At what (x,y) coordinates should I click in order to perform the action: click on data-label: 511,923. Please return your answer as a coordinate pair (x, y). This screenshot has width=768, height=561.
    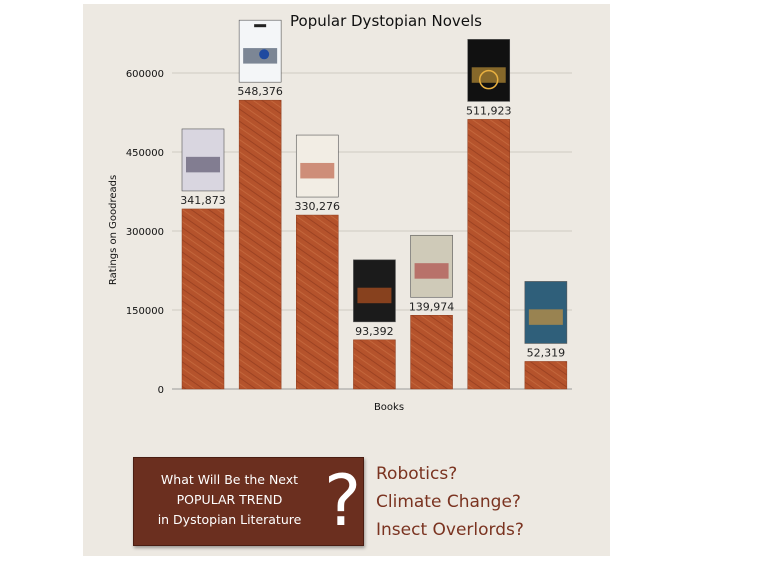
    Looking at the image, I should click on (489, 110).